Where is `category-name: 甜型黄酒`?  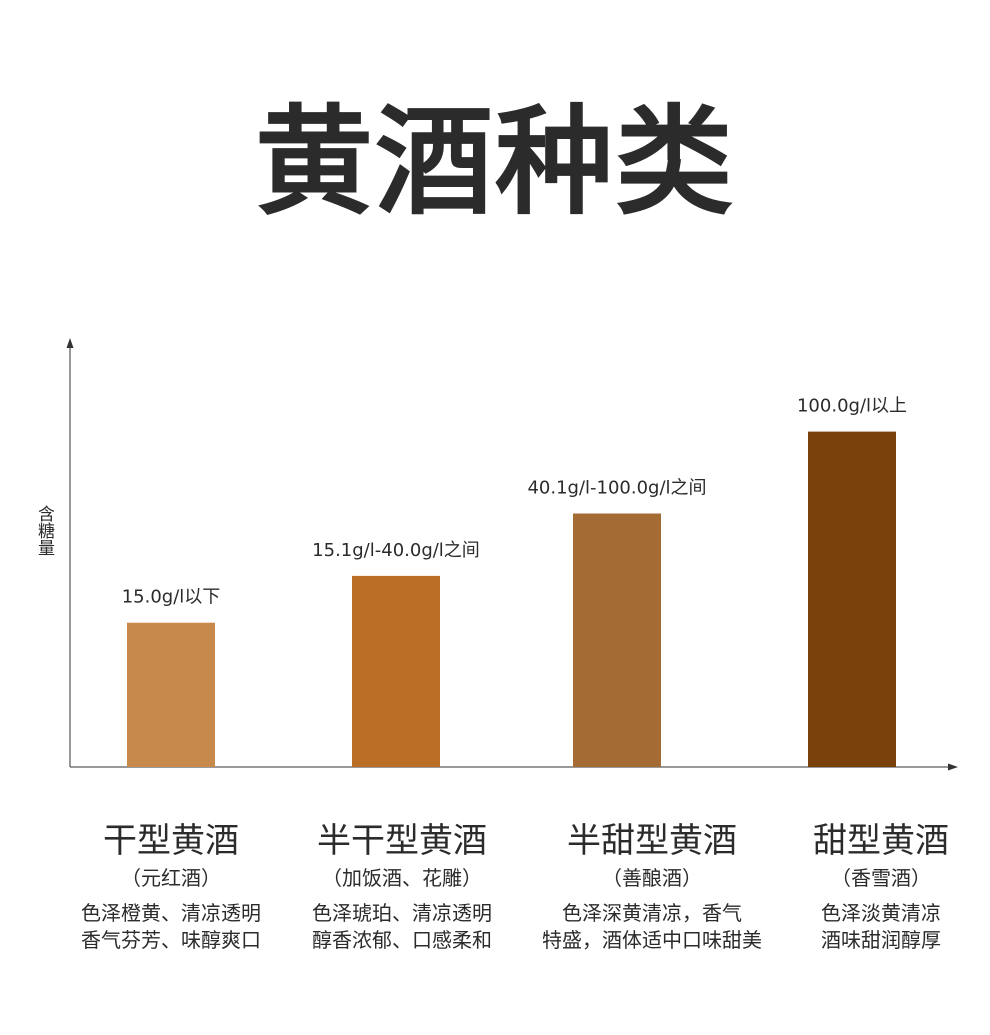 category-name: 甜型黄酒 is located at coordinates (881, 841).